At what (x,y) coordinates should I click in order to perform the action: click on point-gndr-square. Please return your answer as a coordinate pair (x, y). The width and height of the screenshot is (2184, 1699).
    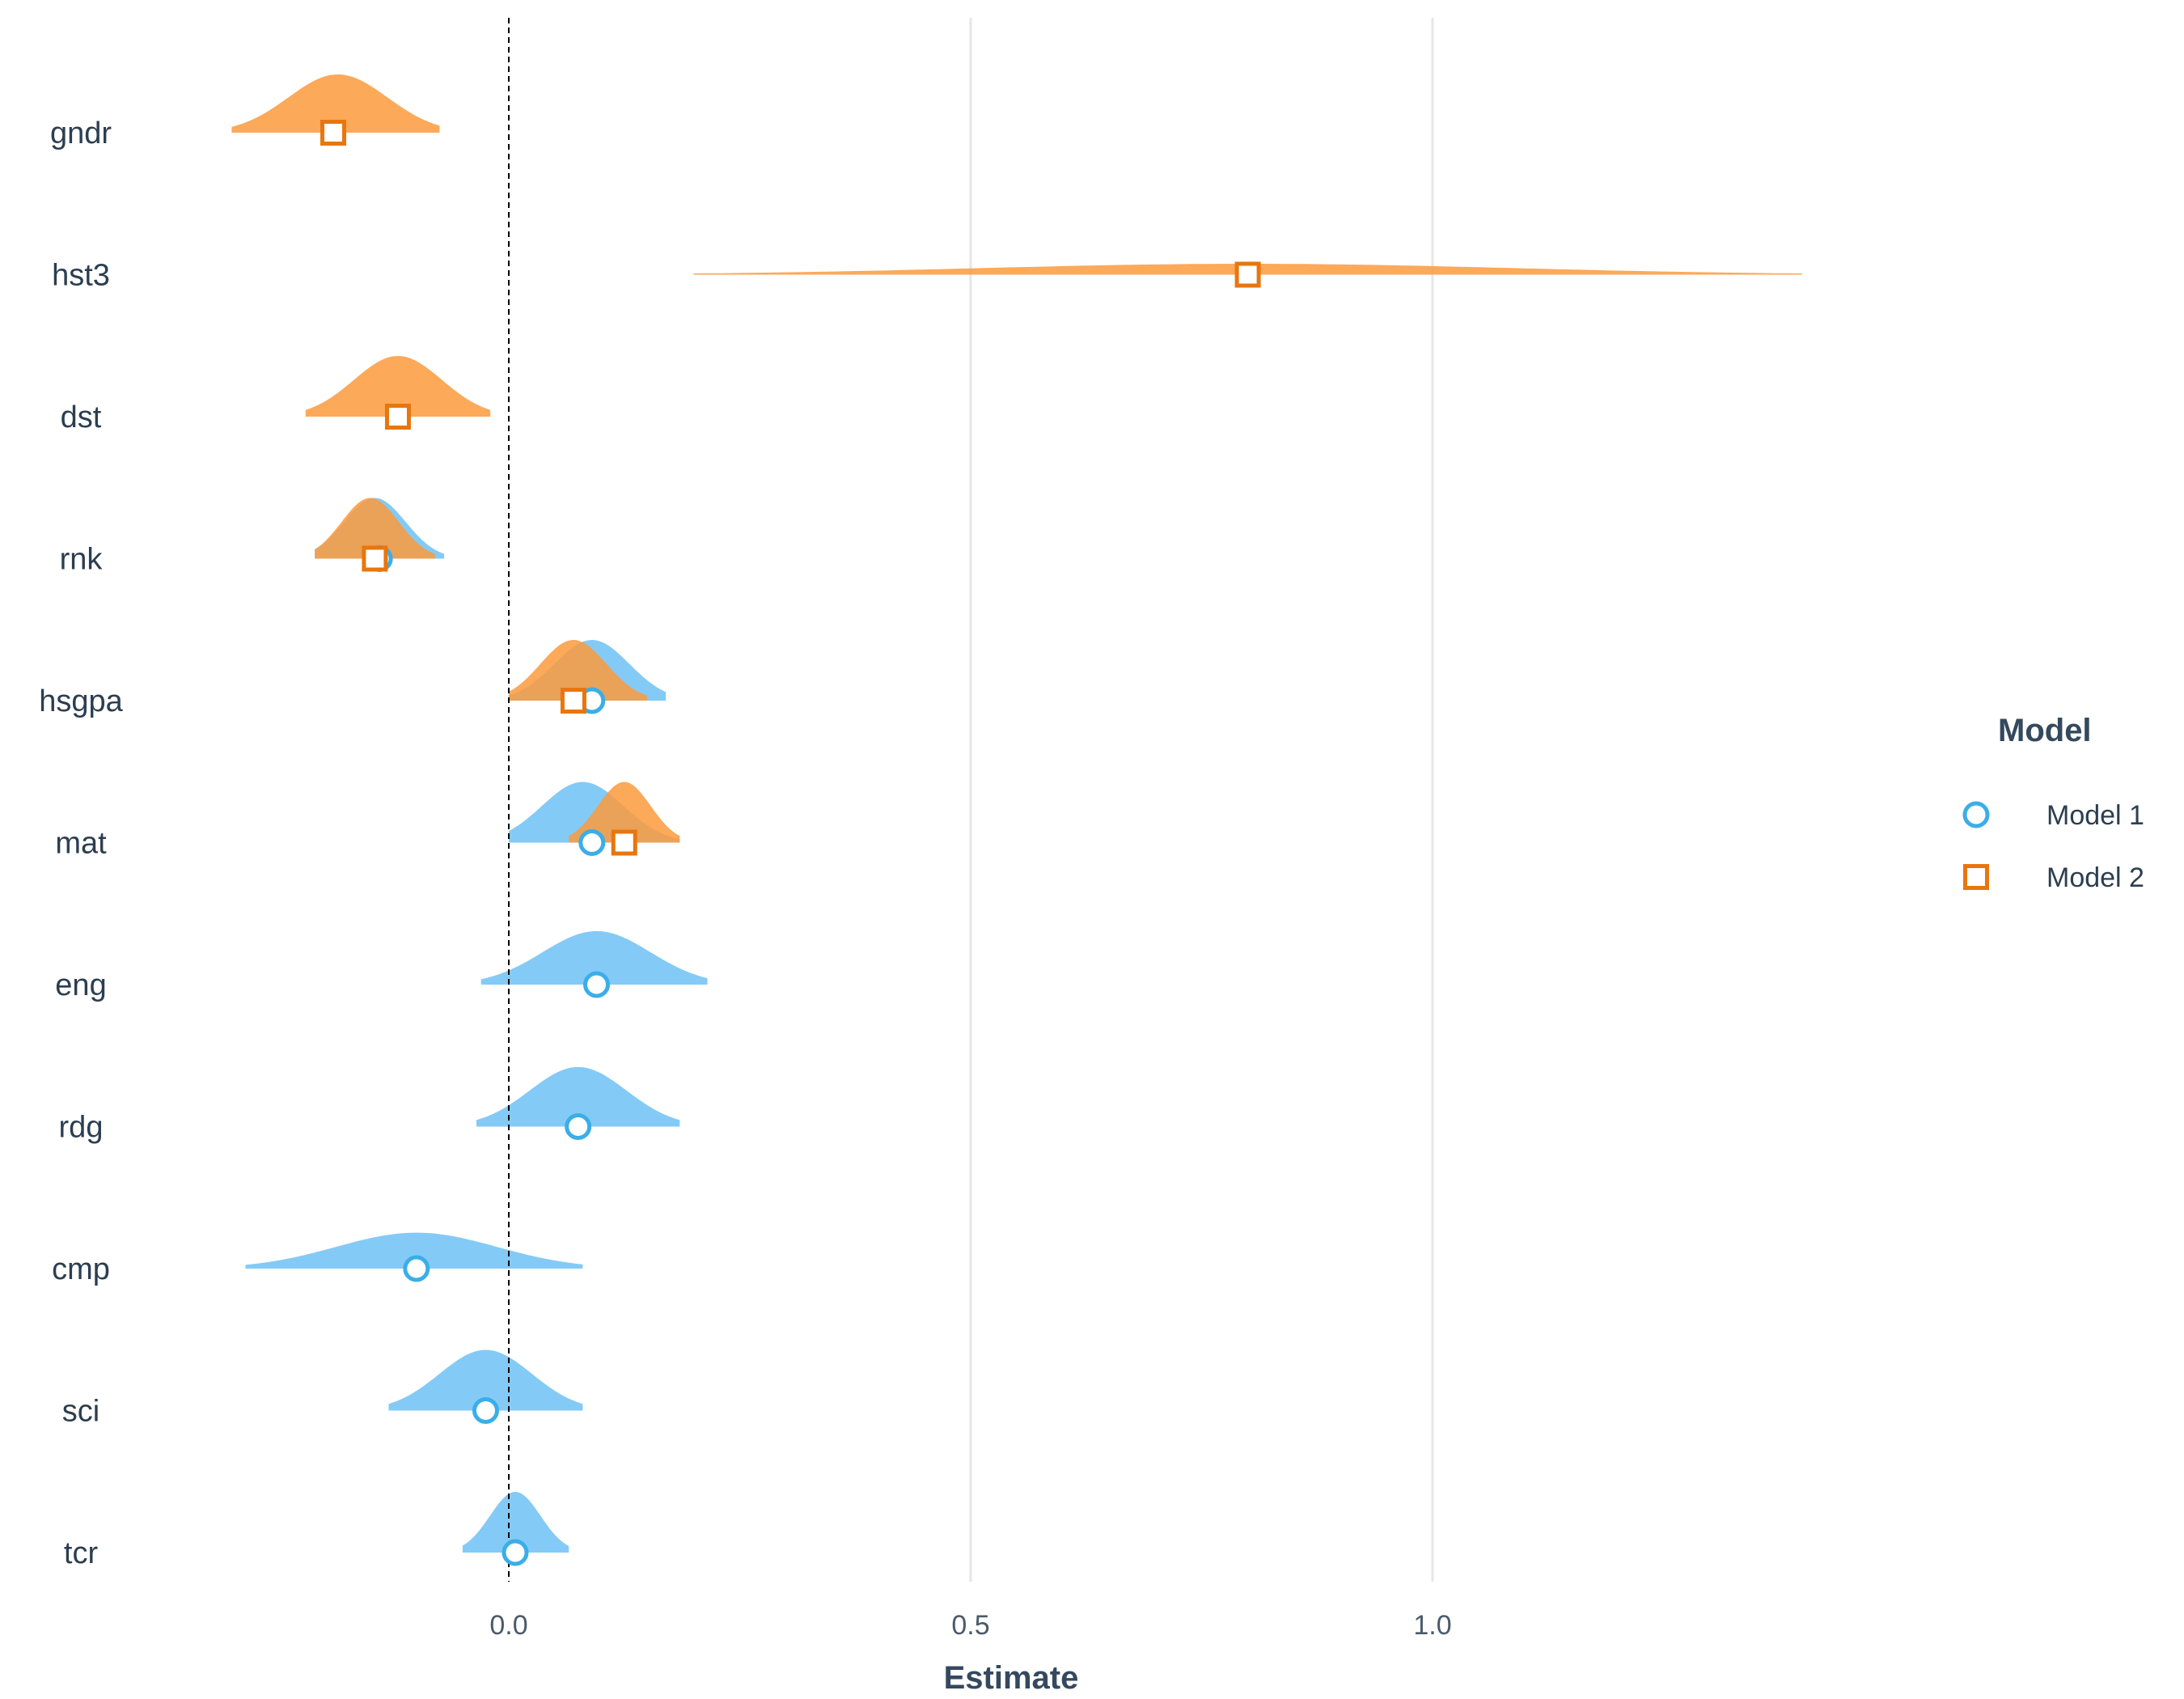
    Looking at the image, I should click on (334, 133).